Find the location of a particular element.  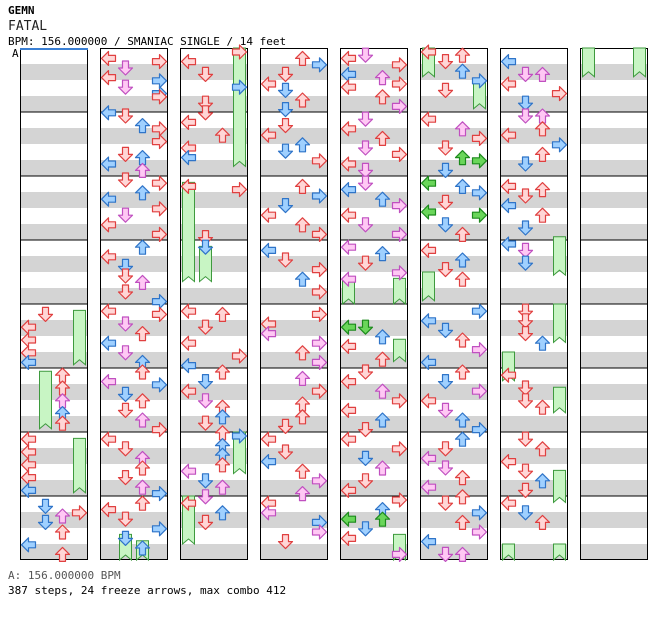

song-title: FATAL is located at coordinates (28, 26).